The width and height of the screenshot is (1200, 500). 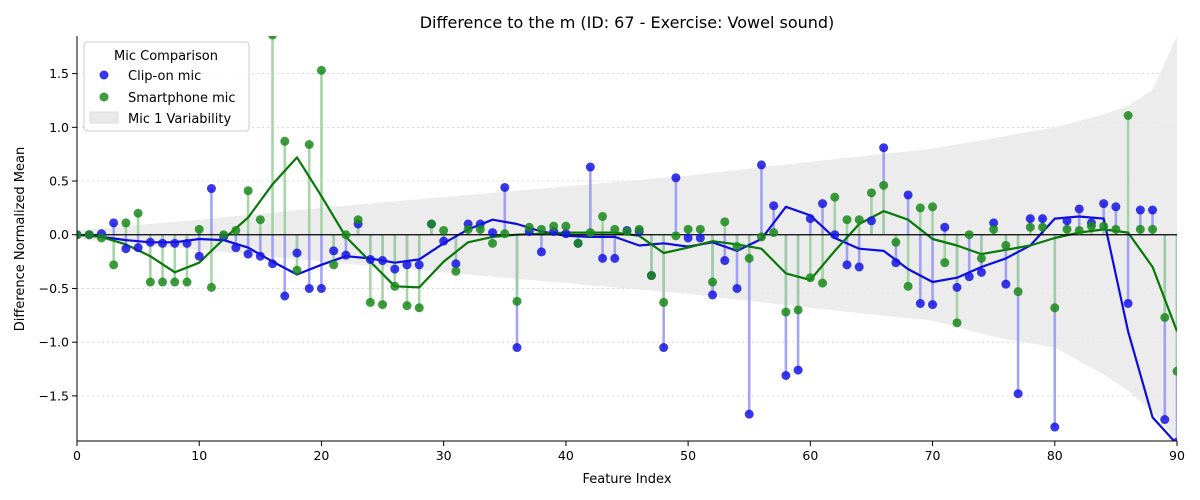 What do you see at coordinates (444, 455) in the screenshot?
I see `x-tick-label: 30` at bounding box center [444, 455].